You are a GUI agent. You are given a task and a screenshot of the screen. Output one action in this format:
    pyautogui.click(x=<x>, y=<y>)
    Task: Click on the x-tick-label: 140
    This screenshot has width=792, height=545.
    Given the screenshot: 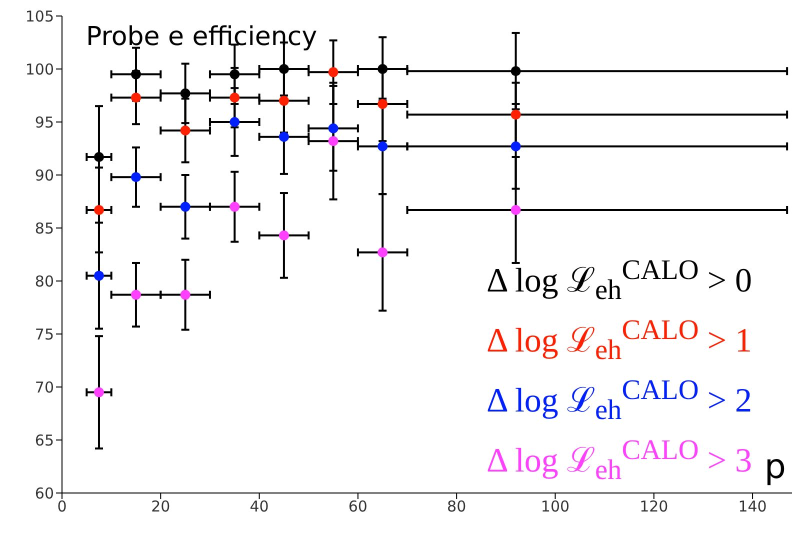 What is the action you would take?
    pyautogui.click(x=752, y=507)
    